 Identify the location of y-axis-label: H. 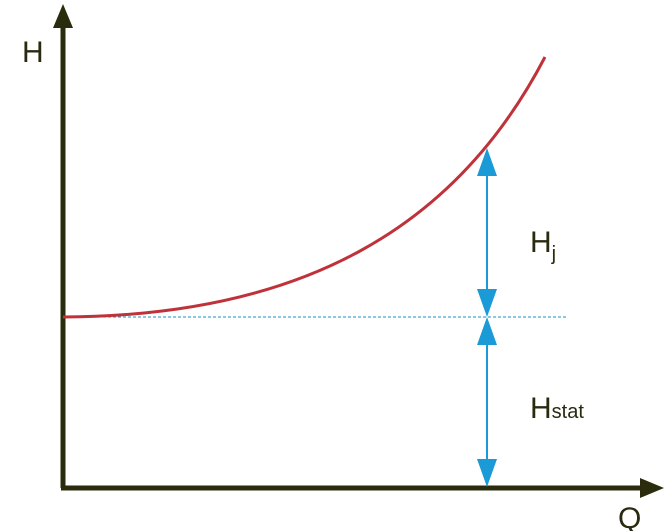
(33, 52).